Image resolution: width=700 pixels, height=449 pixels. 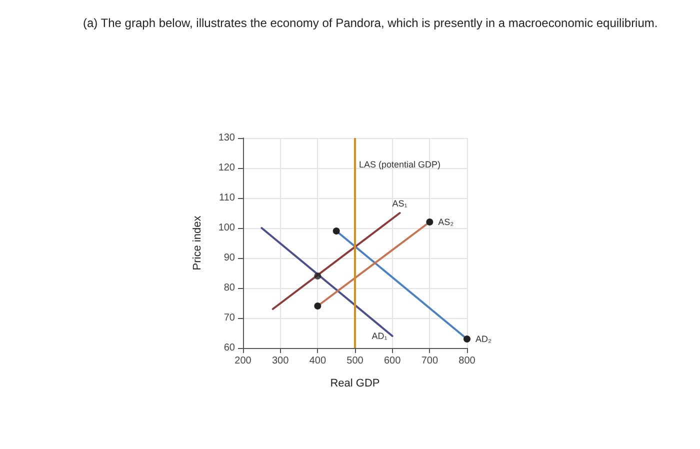 What do you see at coordinates (355, 361) in the screenshot?
I see `x-tick-label: 500` at bounding box center [355, 361].